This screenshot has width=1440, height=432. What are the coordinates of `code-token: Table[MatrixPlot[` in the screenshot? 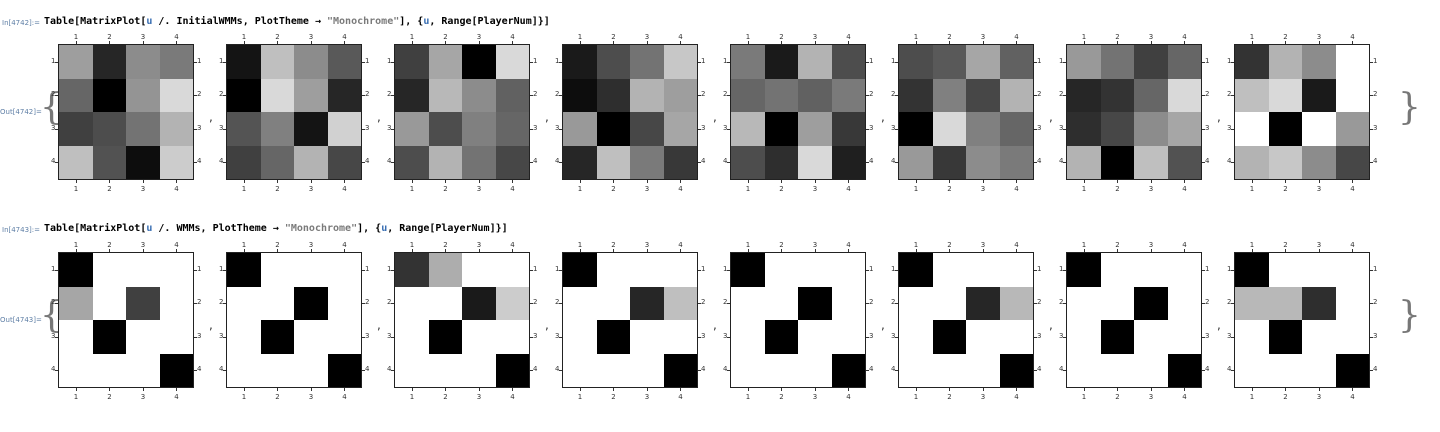 It's located at (95, 21).